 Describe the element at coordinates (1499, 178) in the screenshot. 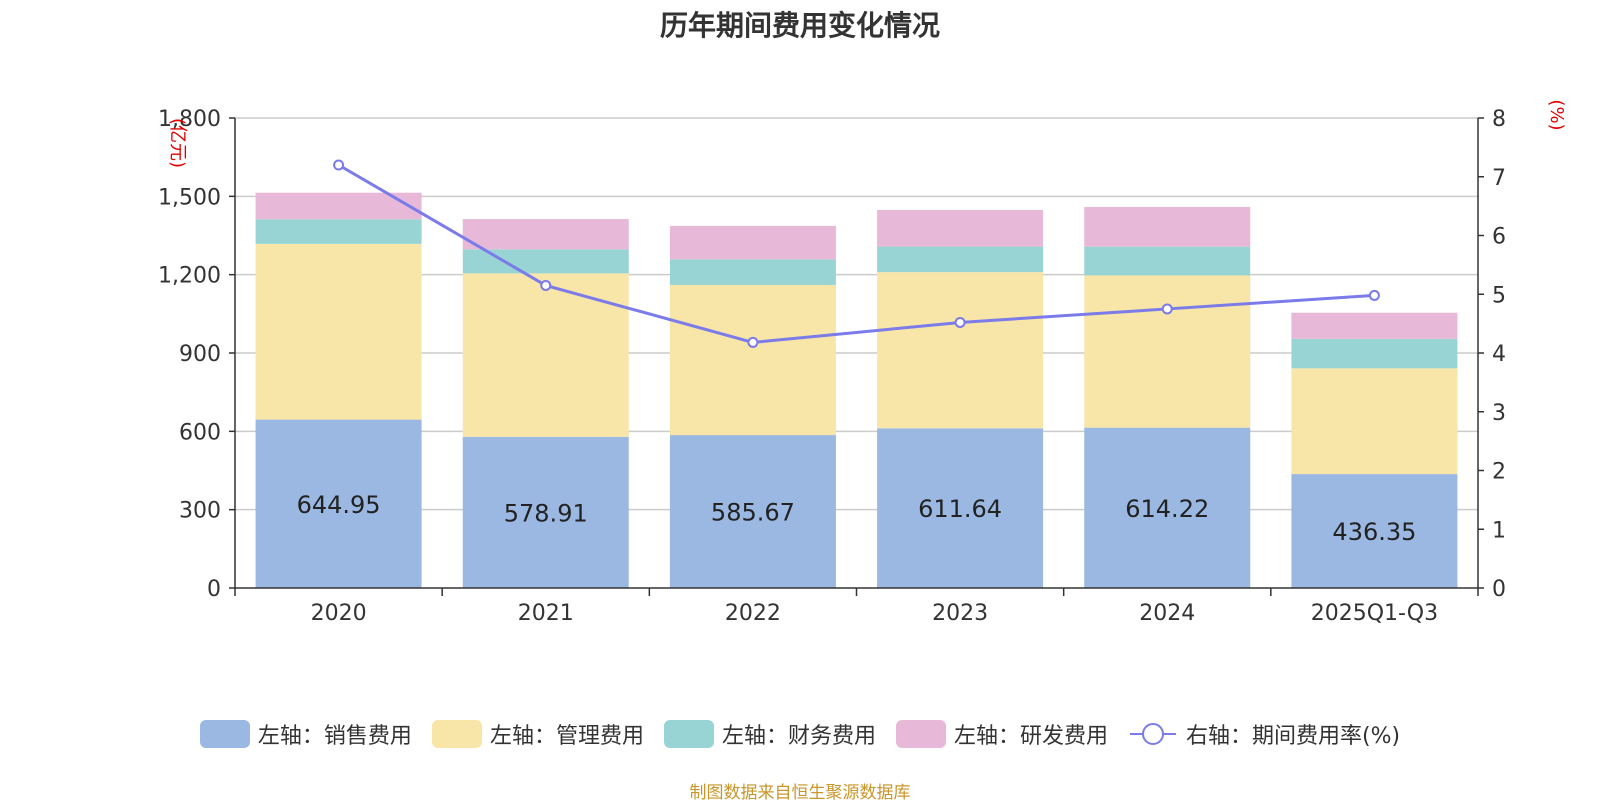

I see `right-tick-label: 7` at that location.